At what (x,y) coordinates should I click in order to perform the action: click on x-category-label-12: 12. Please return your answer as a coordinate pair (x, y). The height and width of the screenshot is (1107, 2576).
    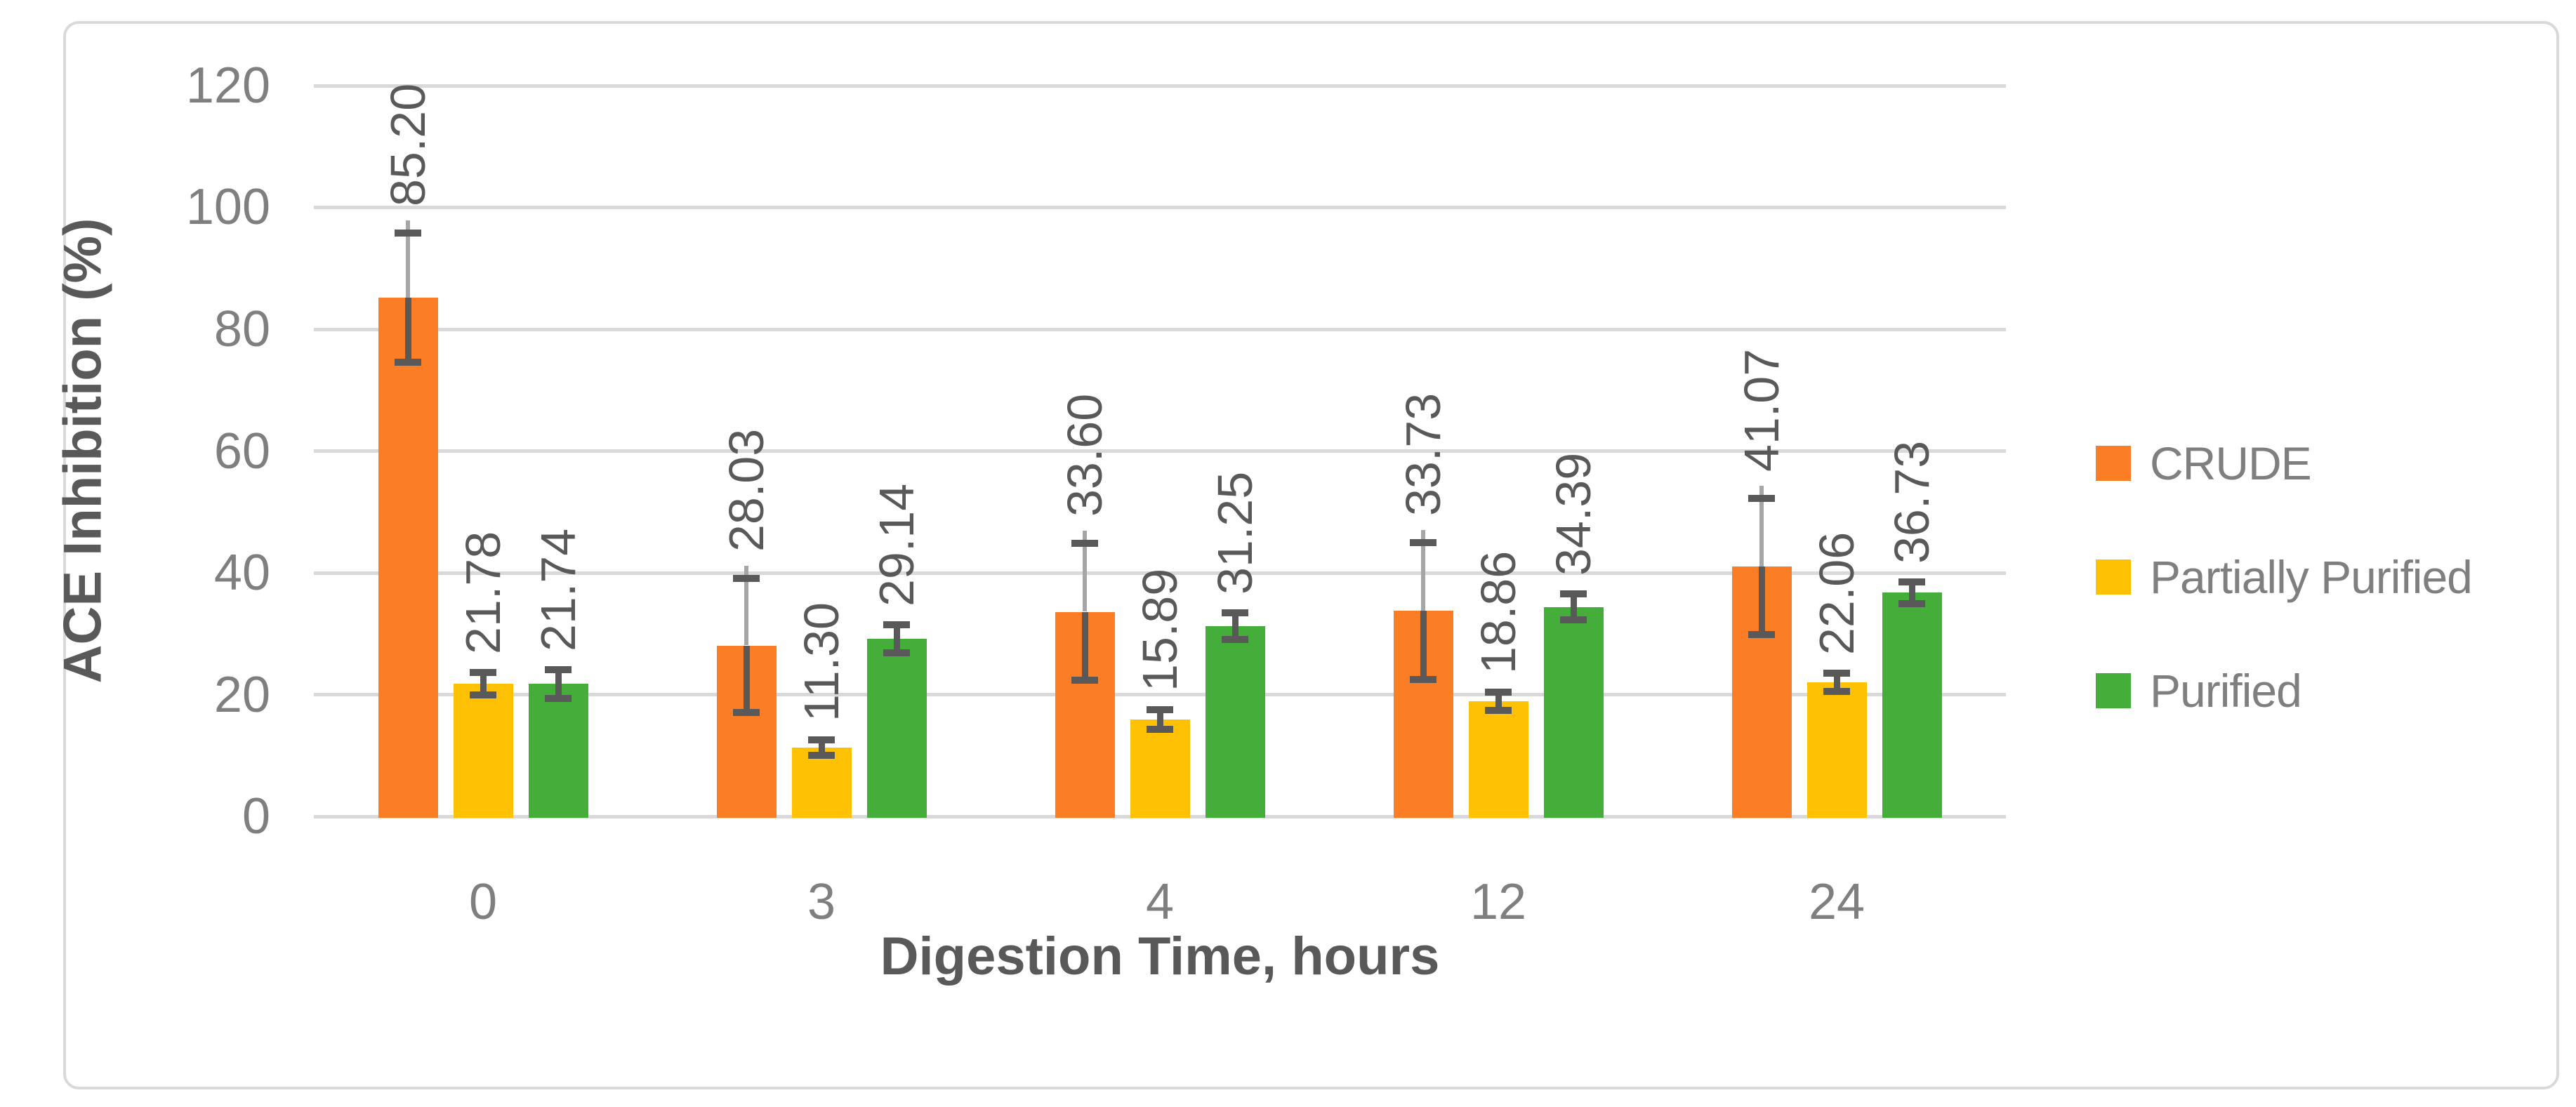
    Looking at the image, I should click on (1498, 902).